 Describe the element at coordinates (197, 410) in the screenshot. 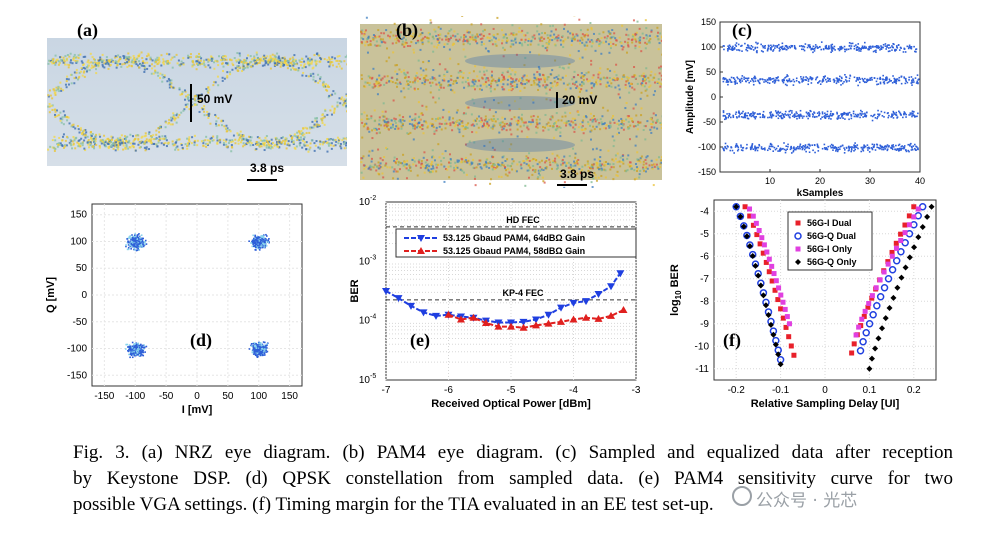

I see `x-axis-label: I [mV]` at that location.